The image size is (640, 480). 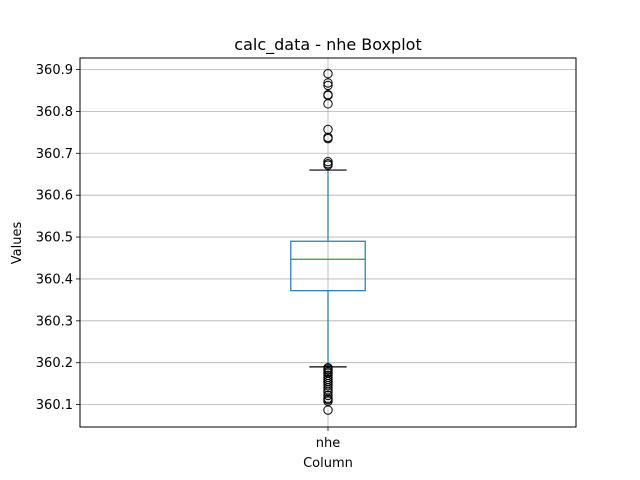 I want to click on y-tick-label: 360.8, so click(x=54, y=112).